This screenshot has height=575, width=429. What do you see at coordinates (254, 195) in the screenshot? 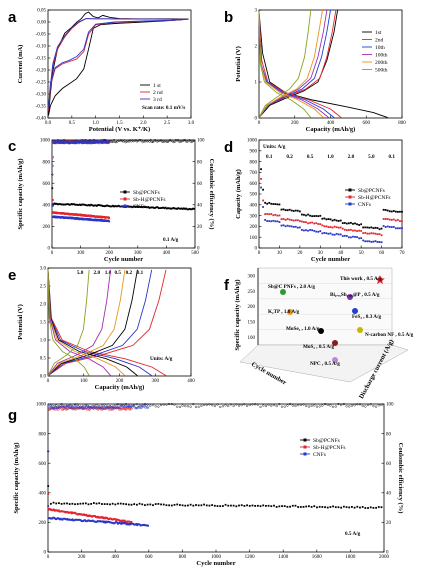
I see `y-tick-label: 500` at bounding box center [254, 195].